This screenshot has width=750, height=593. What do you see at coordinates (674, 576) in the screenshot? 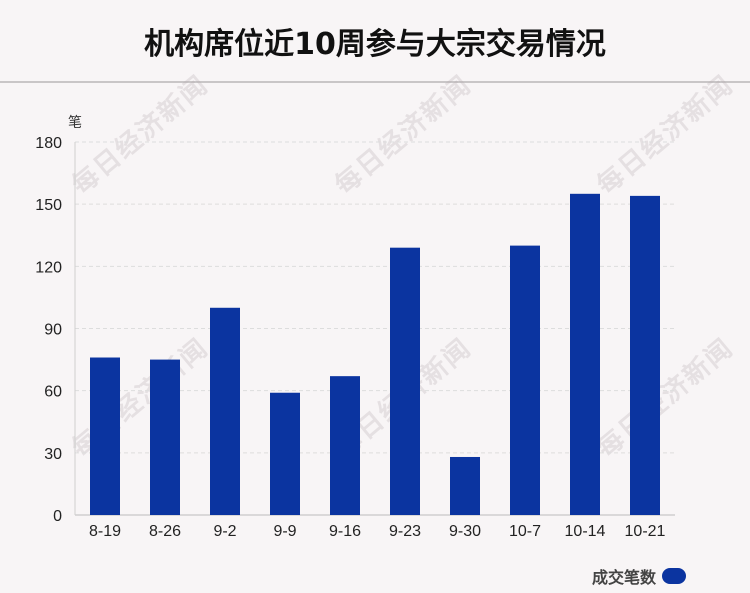
I see `legend-swatch` at bounding box center [674, 576].